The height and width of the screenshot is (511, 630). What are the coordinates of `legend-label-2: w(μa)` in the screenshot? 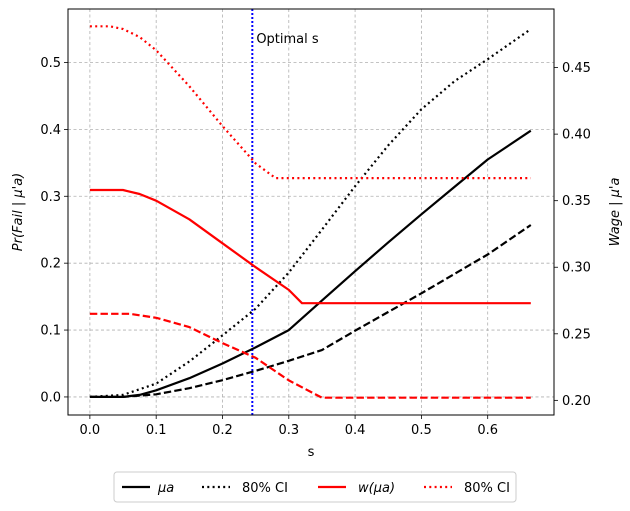 It's located at (376, 488).